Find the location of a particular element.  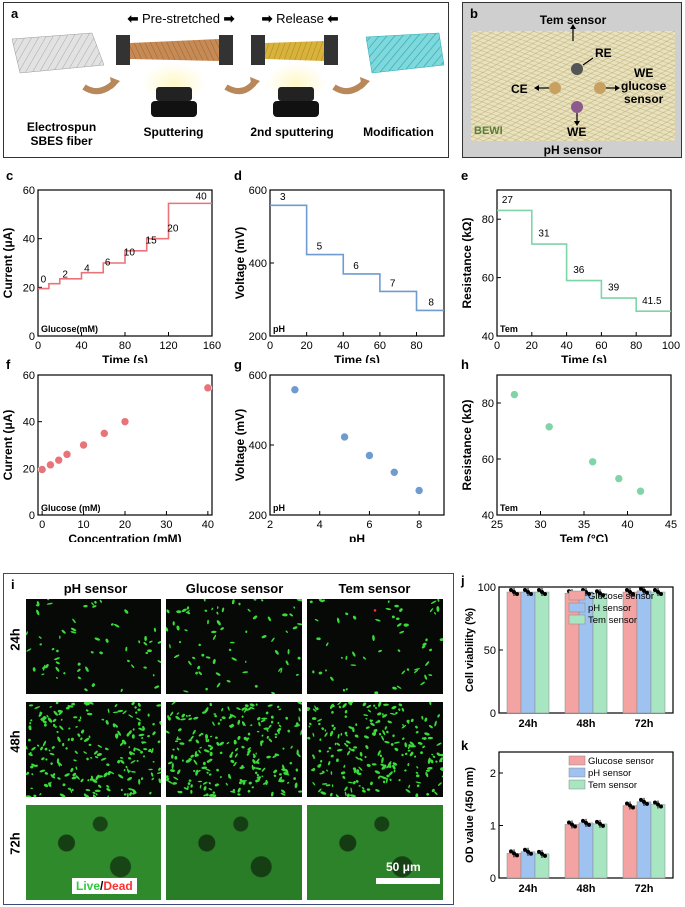

step-modification-label: Modification is located at coordinates (398, 132).